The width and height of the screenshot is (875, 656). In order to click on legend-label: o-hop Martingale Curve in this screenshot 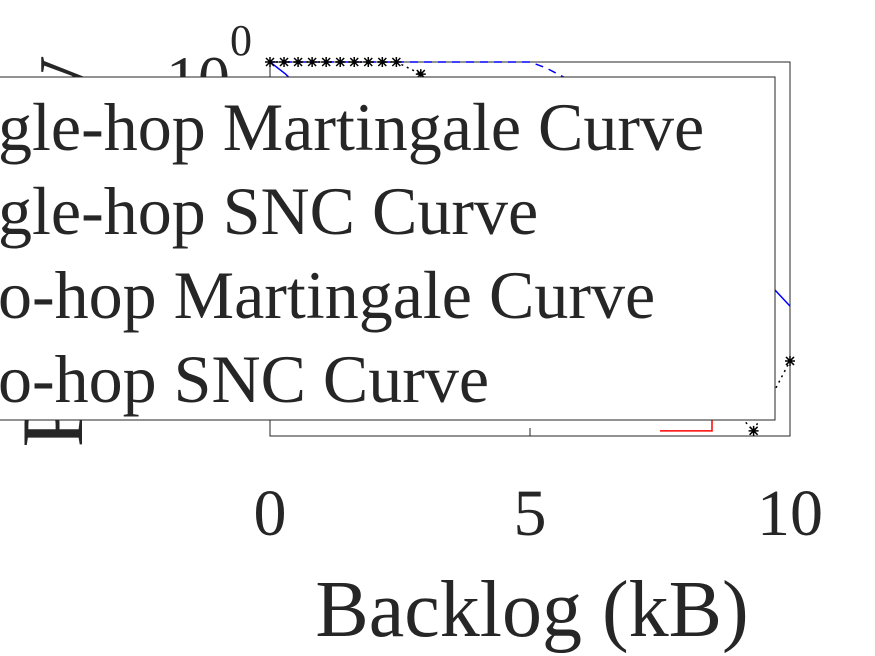, I will do `click(327, 295)`.